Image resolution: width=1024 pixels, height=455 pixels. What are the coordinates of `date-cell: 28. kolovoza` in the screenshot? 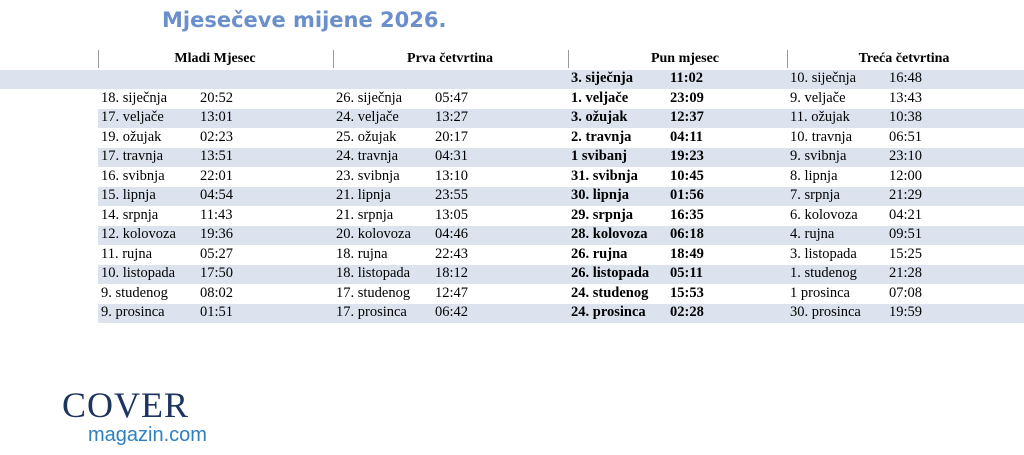 It's located at (609, 234).